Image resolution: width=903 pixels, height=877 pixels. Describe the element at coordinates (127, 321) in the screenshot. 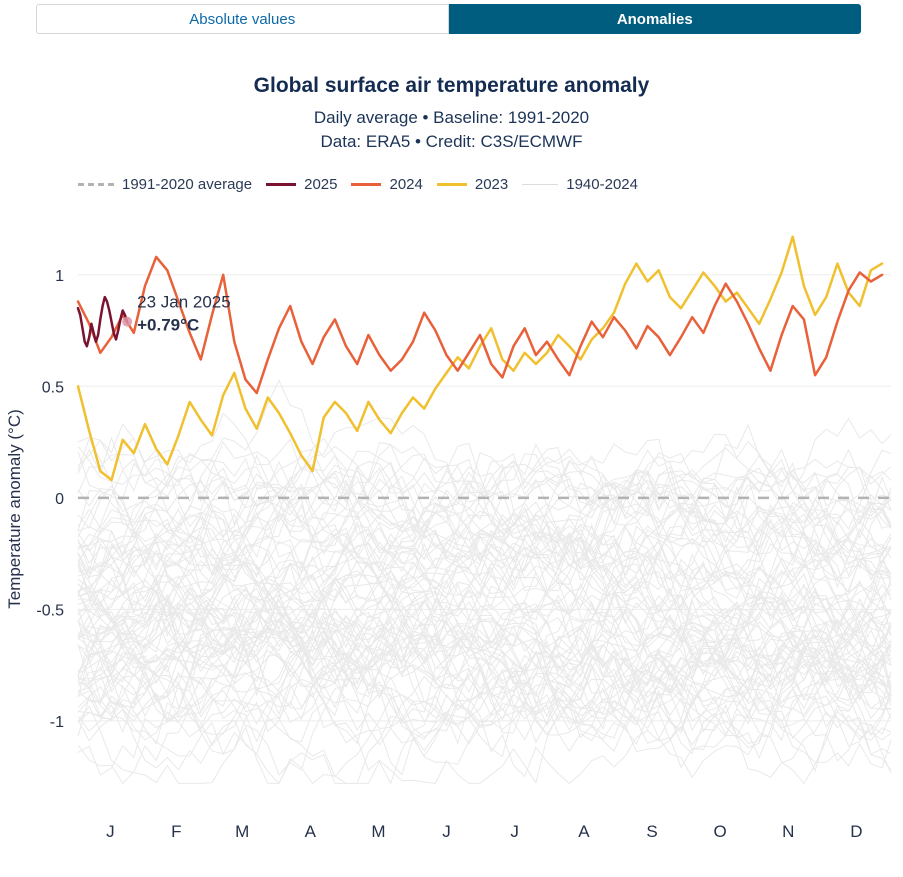

I see `latest-point-marker` at that location.